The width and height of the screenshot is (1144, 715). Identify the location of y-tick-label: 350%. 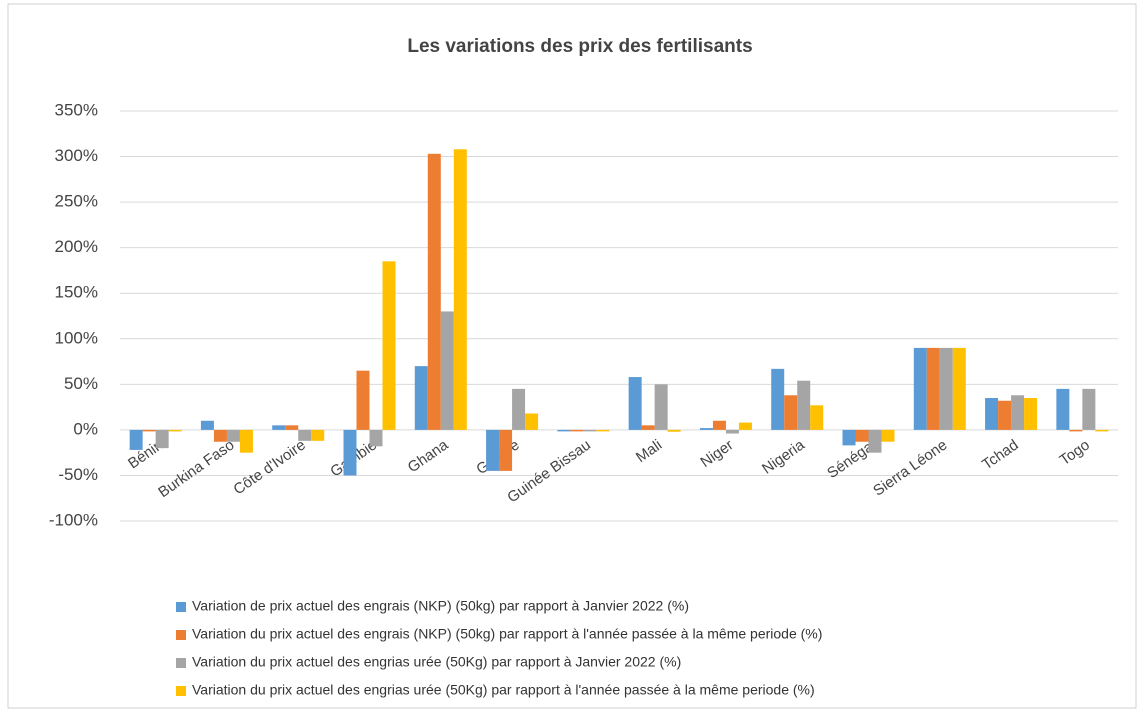
(76, 109).